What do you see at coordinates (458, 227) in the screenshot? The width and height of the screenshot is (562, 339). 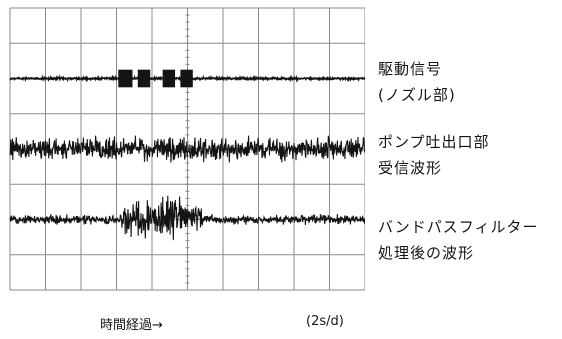 I see `series-label-bandpass-line1: バンドパスフィルター` at bounding box center [458, 227].